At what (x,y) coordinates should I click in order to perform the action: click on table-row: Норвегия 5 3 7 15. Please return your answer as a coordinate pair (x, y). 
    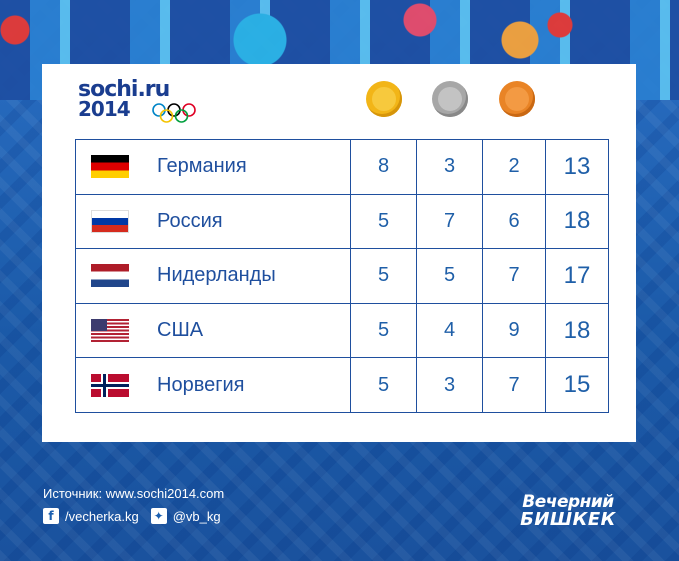
    Looking at the image, I should click on (342, 385).